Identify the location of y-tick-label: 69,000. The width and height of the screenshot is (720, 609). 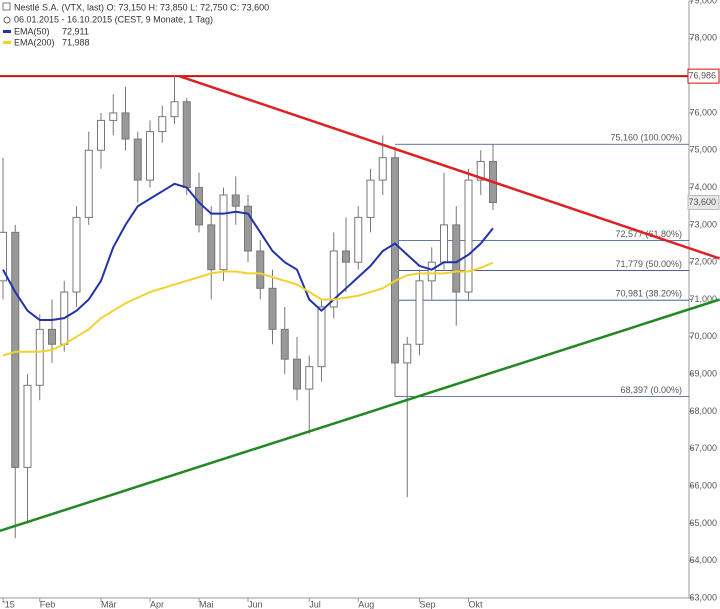
(703, 374).